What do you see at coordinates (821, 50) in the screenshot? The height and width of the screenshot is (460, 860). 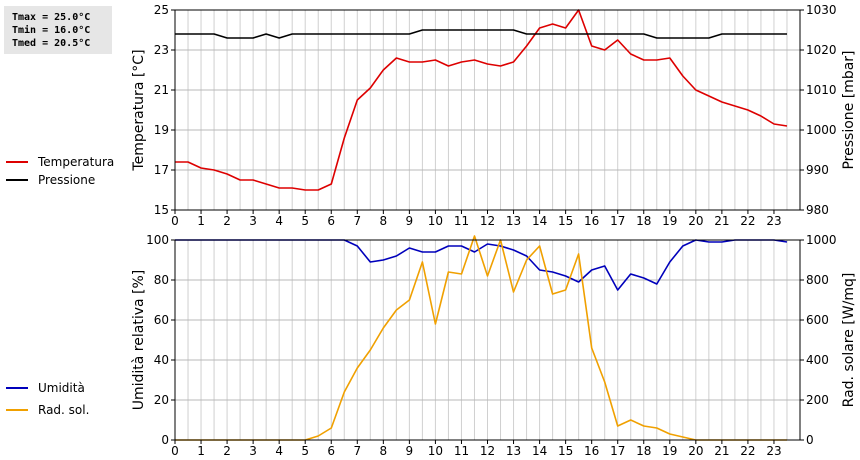 I see `y-right-tick-label: 1020` at bounding box center [821, 50].